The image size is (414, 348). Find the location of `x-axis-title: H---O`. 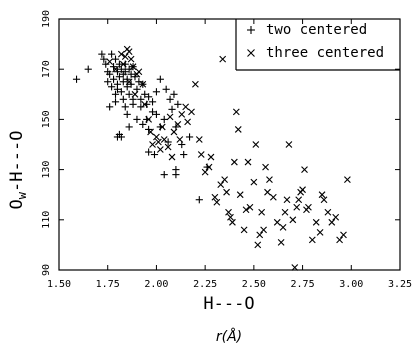

x-axis-title: H---O is located at coordinates (228, 304).